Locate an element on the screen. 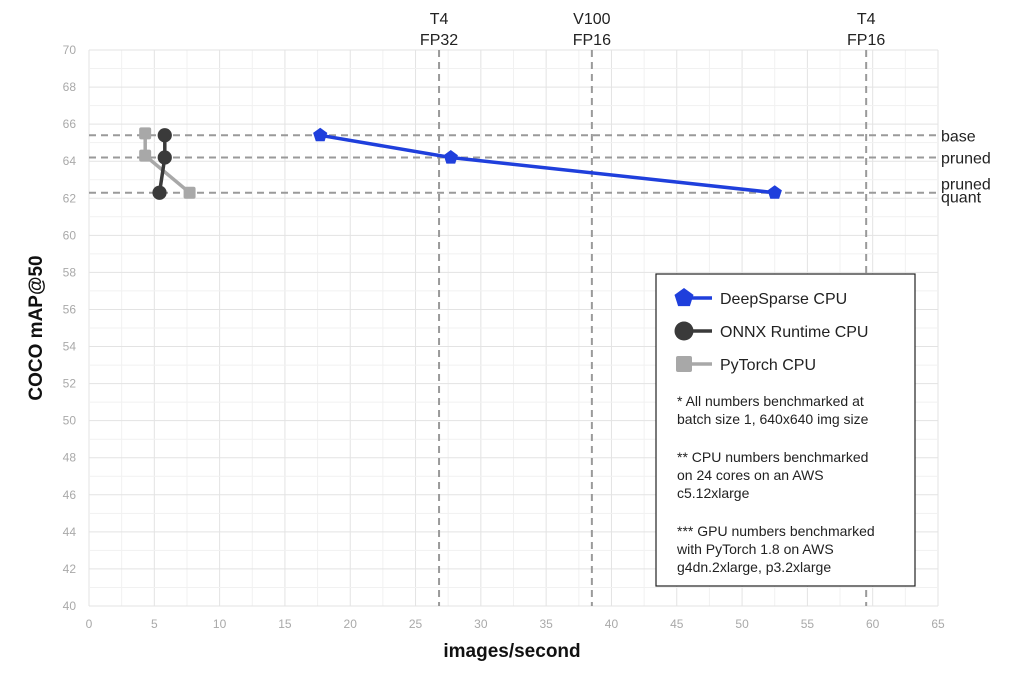  series is located at coordinates (460, 163).